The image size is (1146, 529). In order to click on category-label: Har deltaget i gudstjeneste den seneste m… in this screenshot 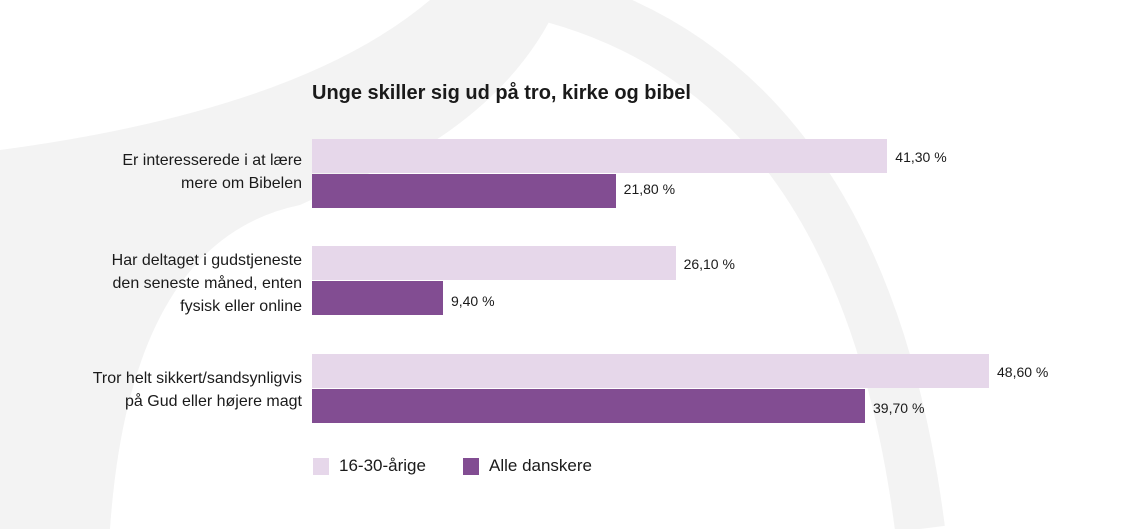, I will do `click(157, 283)`.